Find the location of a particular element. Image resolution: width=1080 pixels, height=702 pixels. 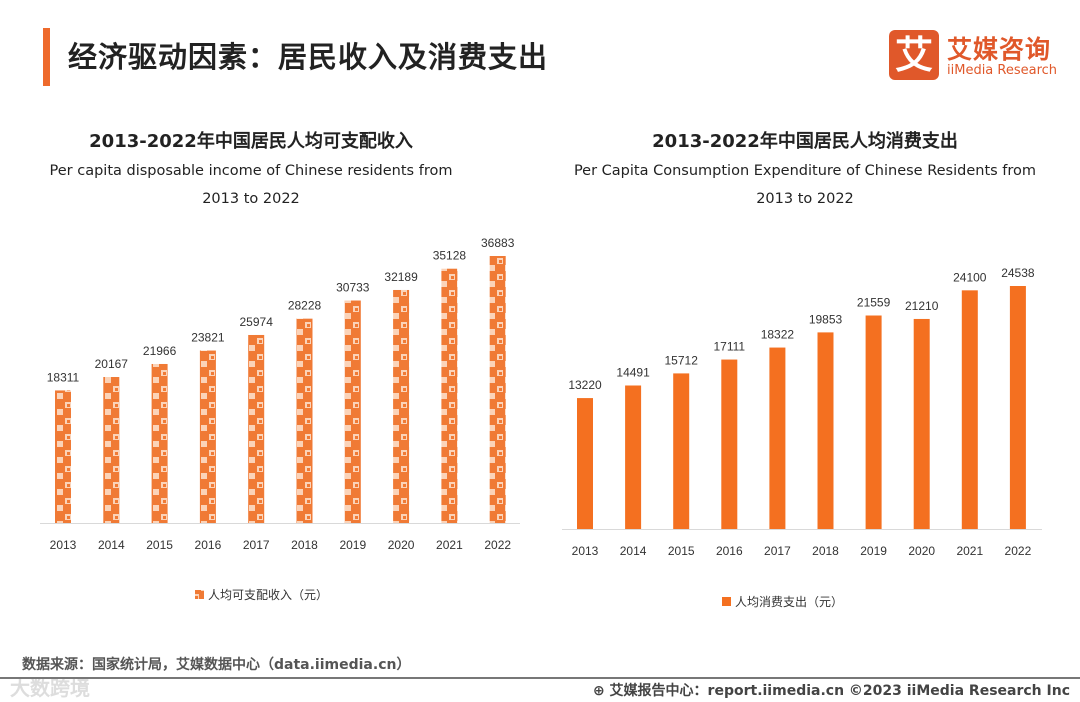

legend-label: 人均消费支出（元） is located at coordinates (789, 602).